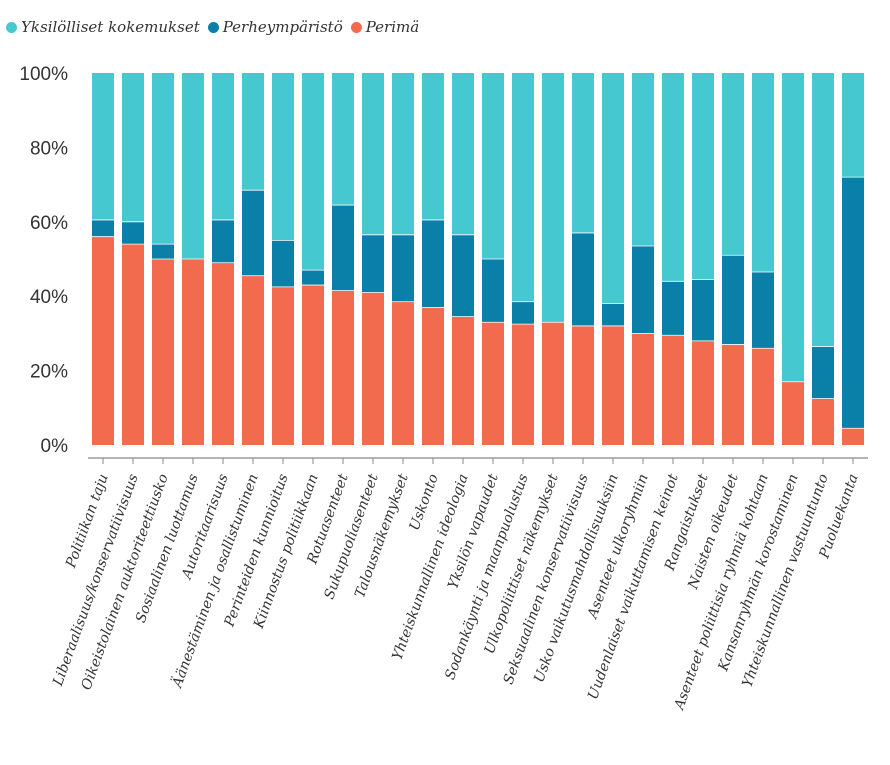  What do you see at coordinates (55, 446) in the screenshot?
I see `y-tick-label: 0%` at bounding box center [55, 446].